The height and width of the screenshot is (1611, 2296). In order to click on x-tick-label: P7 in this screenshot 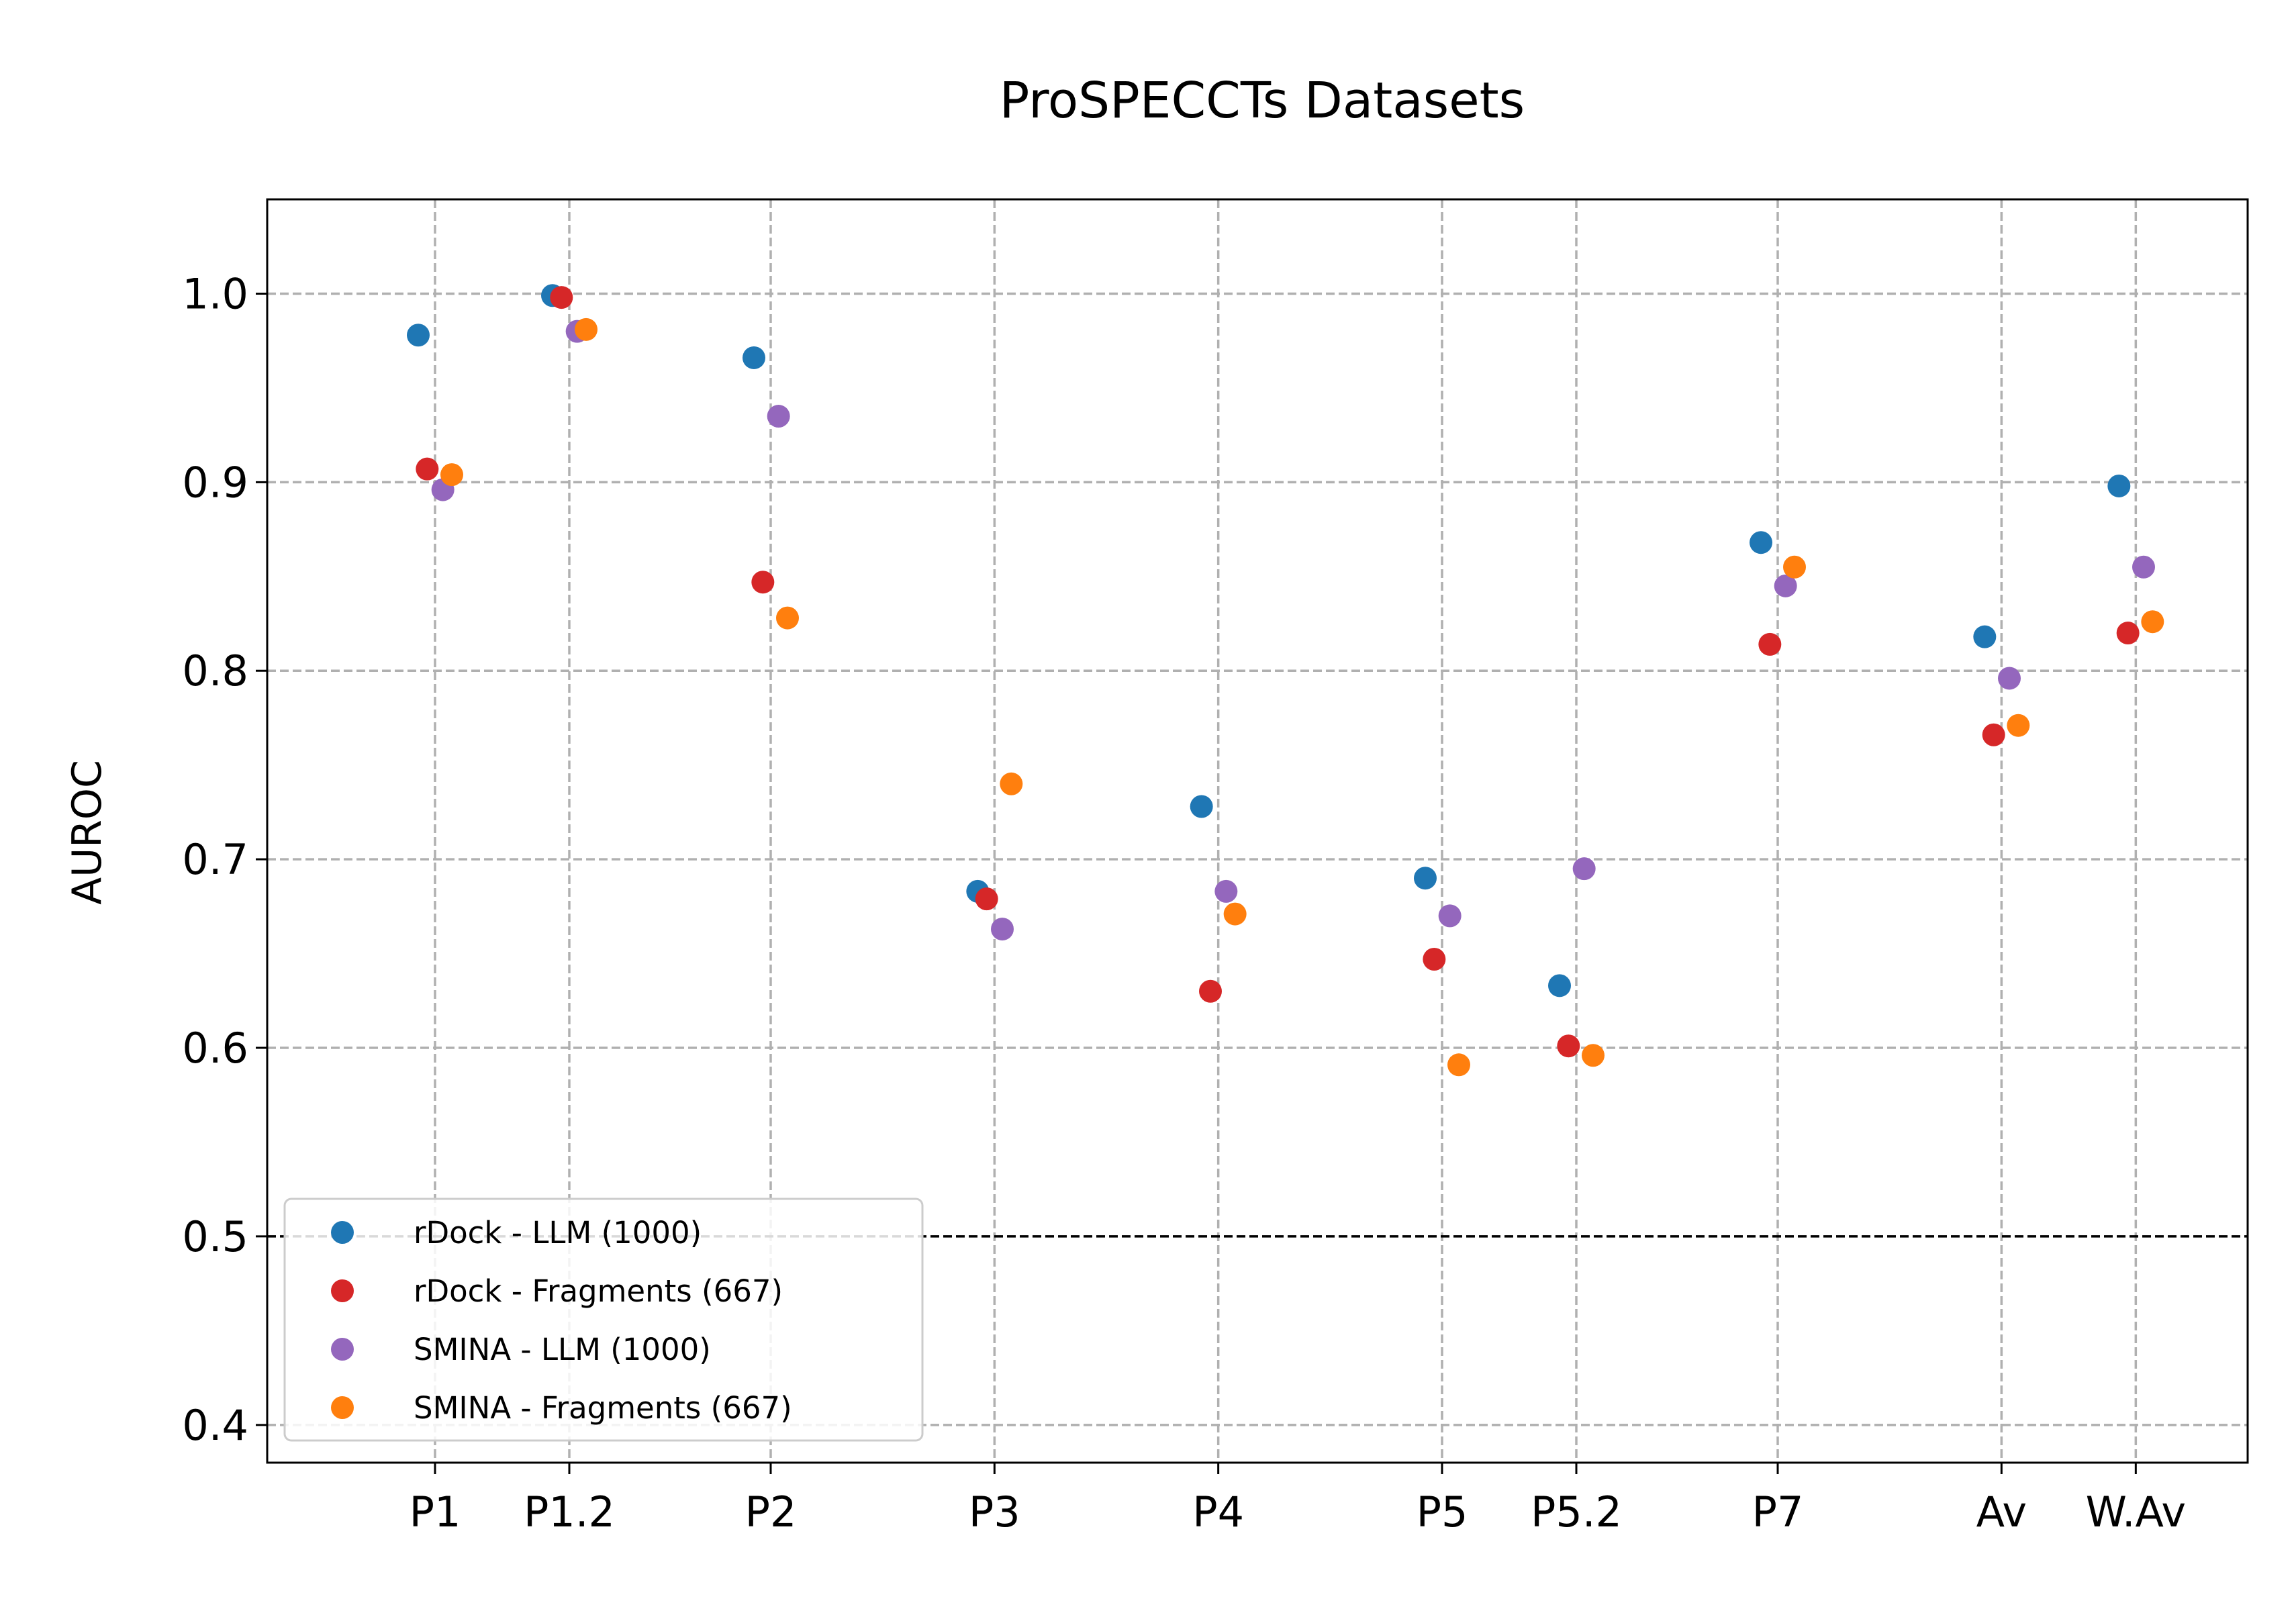, I will do `click(1778, 1511)`.